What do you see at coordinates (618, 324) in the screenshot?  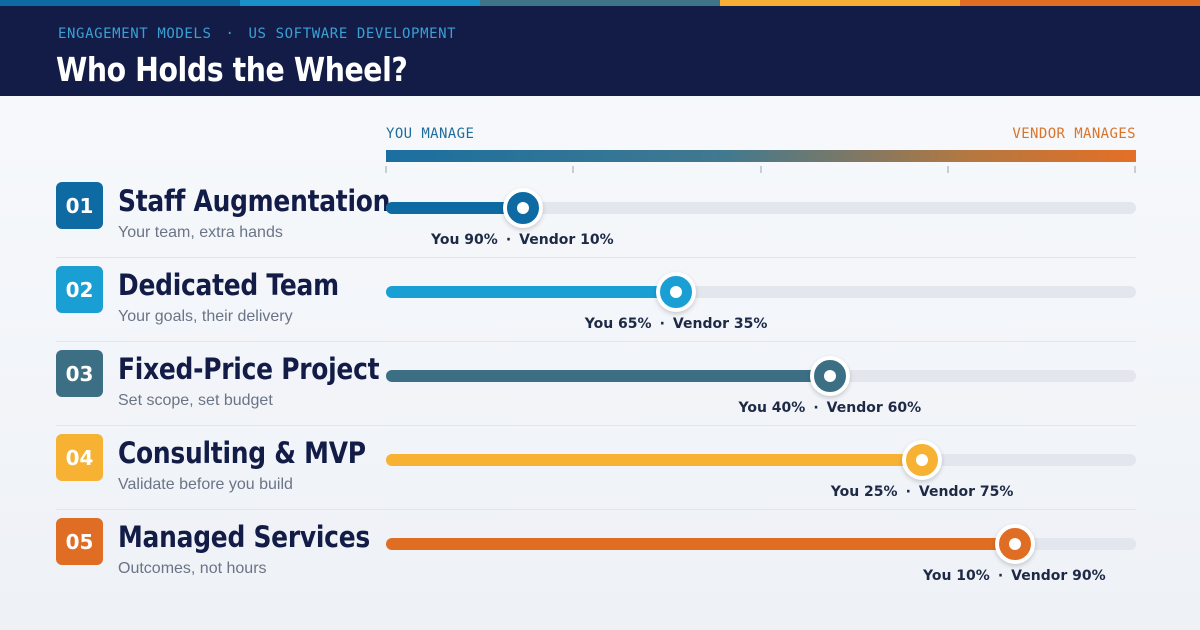 I see `you-share: You 65%` at bounding box center [618, 324].